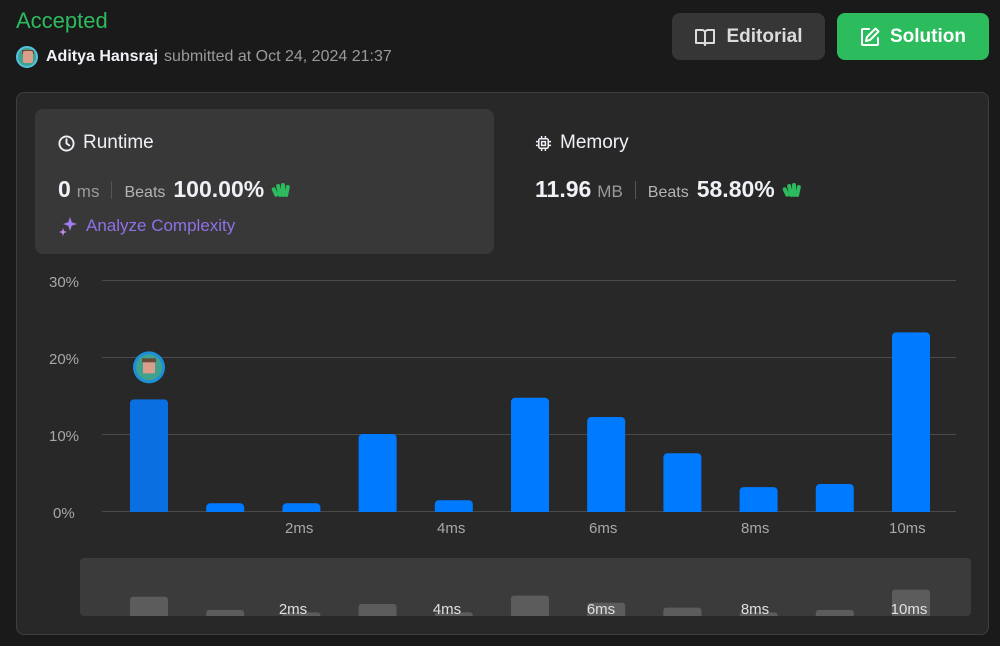 This screenshot has height=646, width=1000. I want to click on navigator-bars: 2ms 4ms 6ms 8ms 10ms, so click(530, 602).